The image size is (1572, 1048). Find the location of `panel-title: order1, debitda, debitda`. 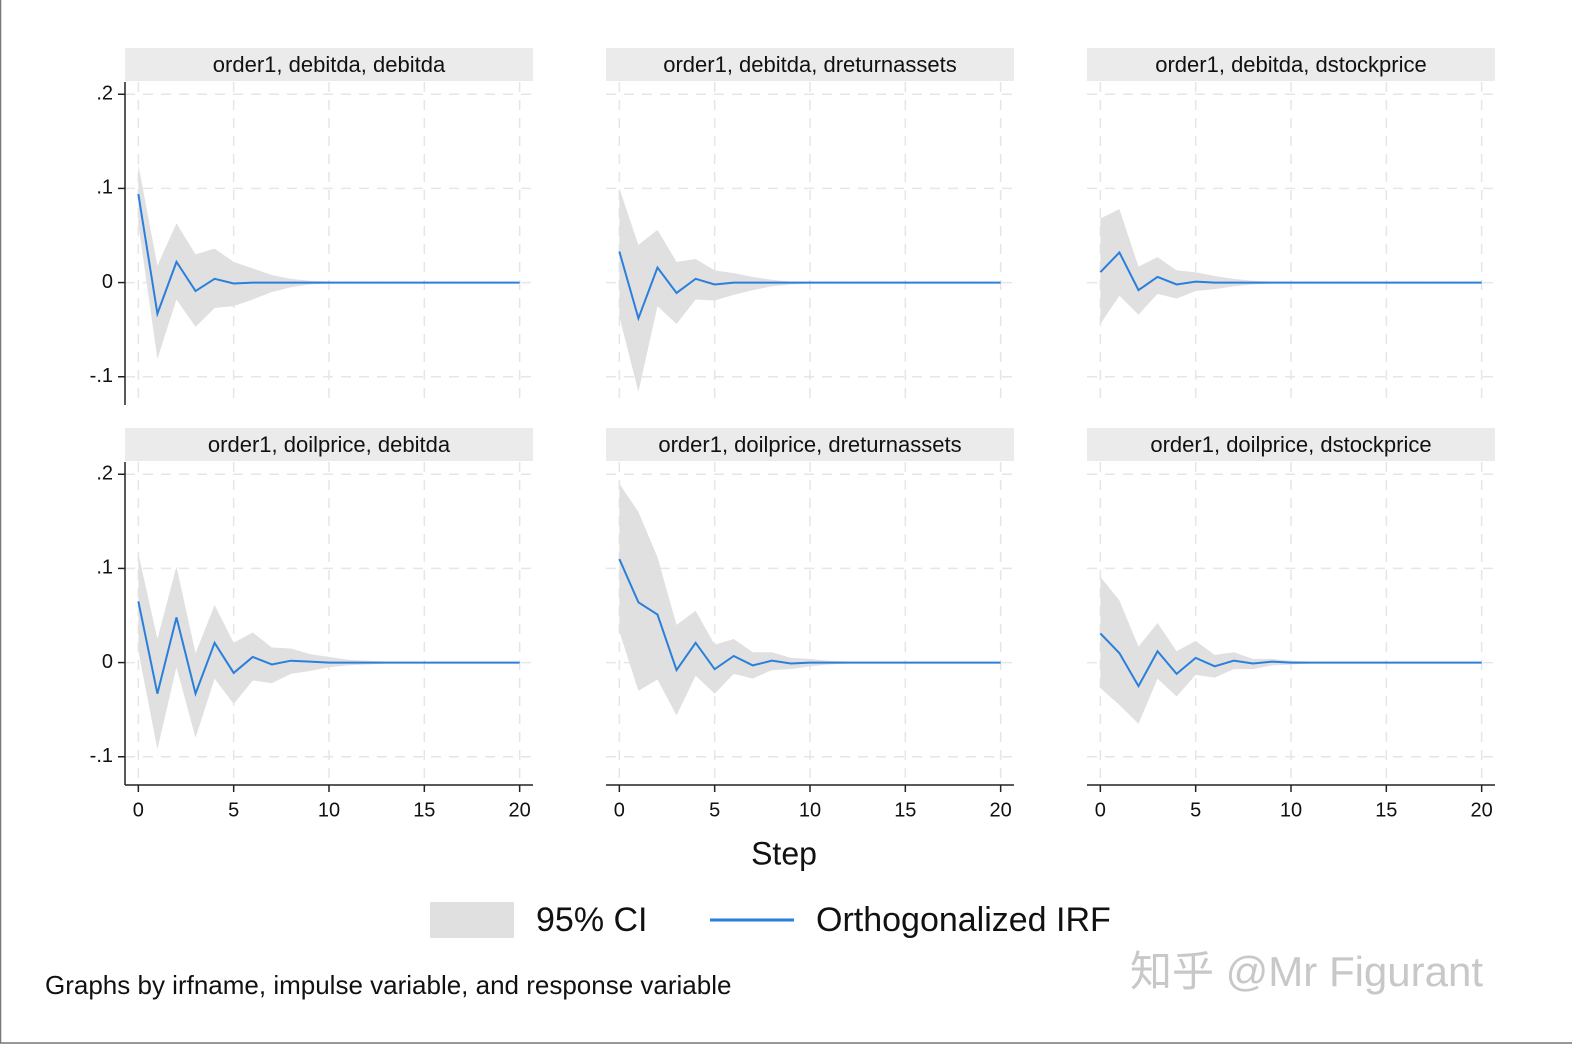

panel-title: order1, debitda, debitda is located at coordinates (329, 64).